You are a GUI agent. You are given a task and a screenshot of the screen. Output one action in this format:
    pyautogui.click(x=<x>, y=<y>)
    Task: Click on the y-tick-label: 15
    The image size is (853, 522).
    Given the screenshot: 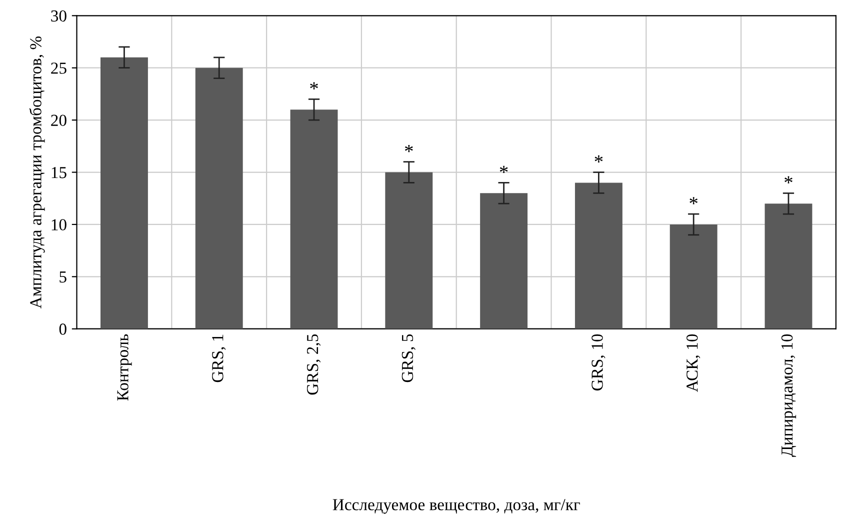 What is the action you would take?
    pyautogui.click(x=59, y=172)
    